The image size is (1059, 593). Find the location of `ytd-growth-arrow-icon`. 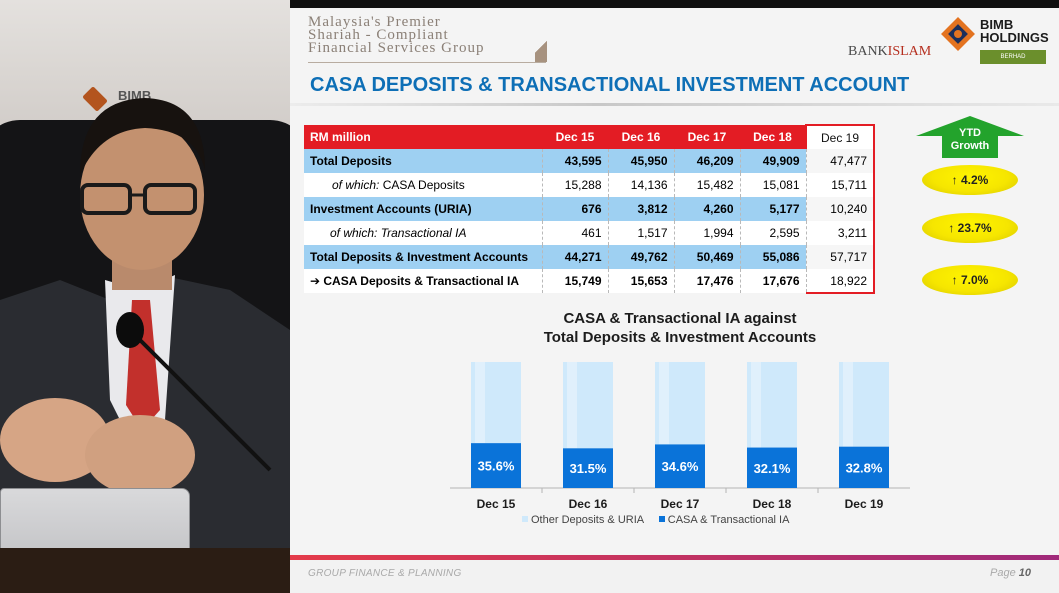

ytd-growth-arrow-icon is located at coordinates (970, 137).